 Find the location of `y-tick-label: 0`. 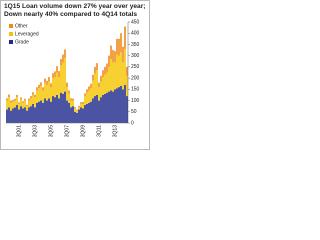

y-tick-label: 0 is located at coordinates (132, 123).